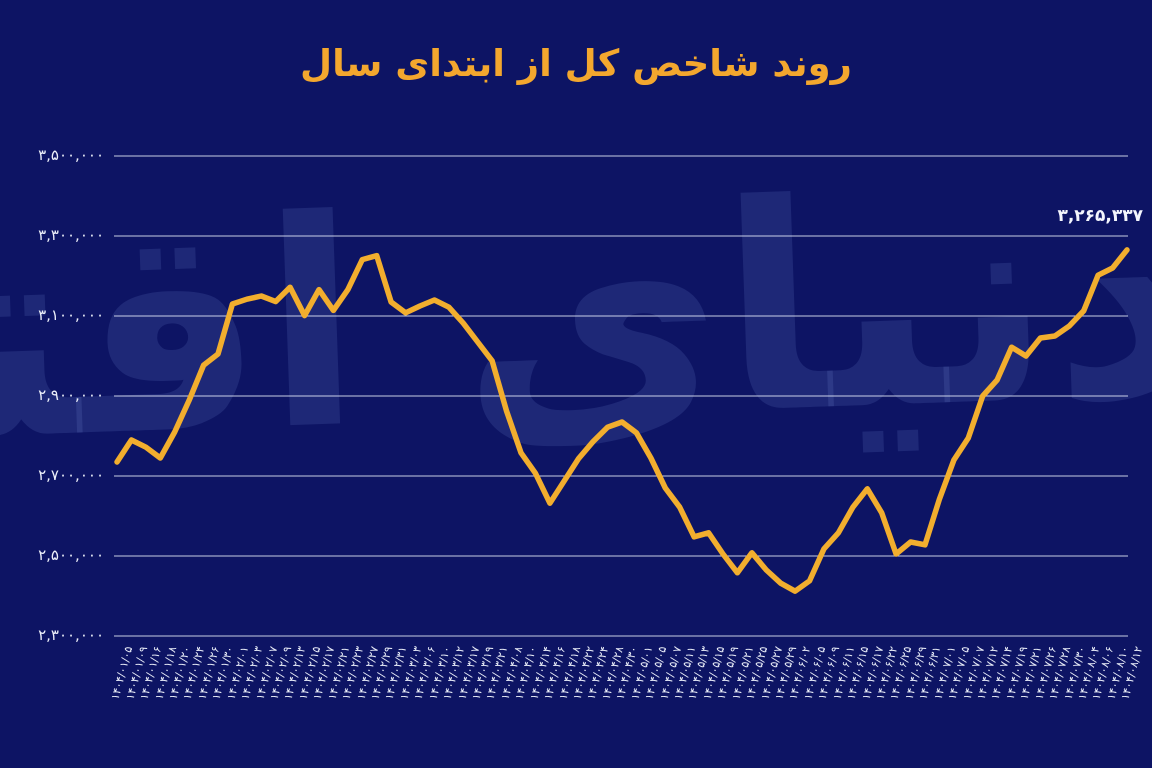 This screenshot has width=1152, height=768. What do you see at coordinates (71, 315) in the screenshot?
I see `y-tick-label: ۳,۱۰۰,۰۰۰` at bounding box center [71, 315].